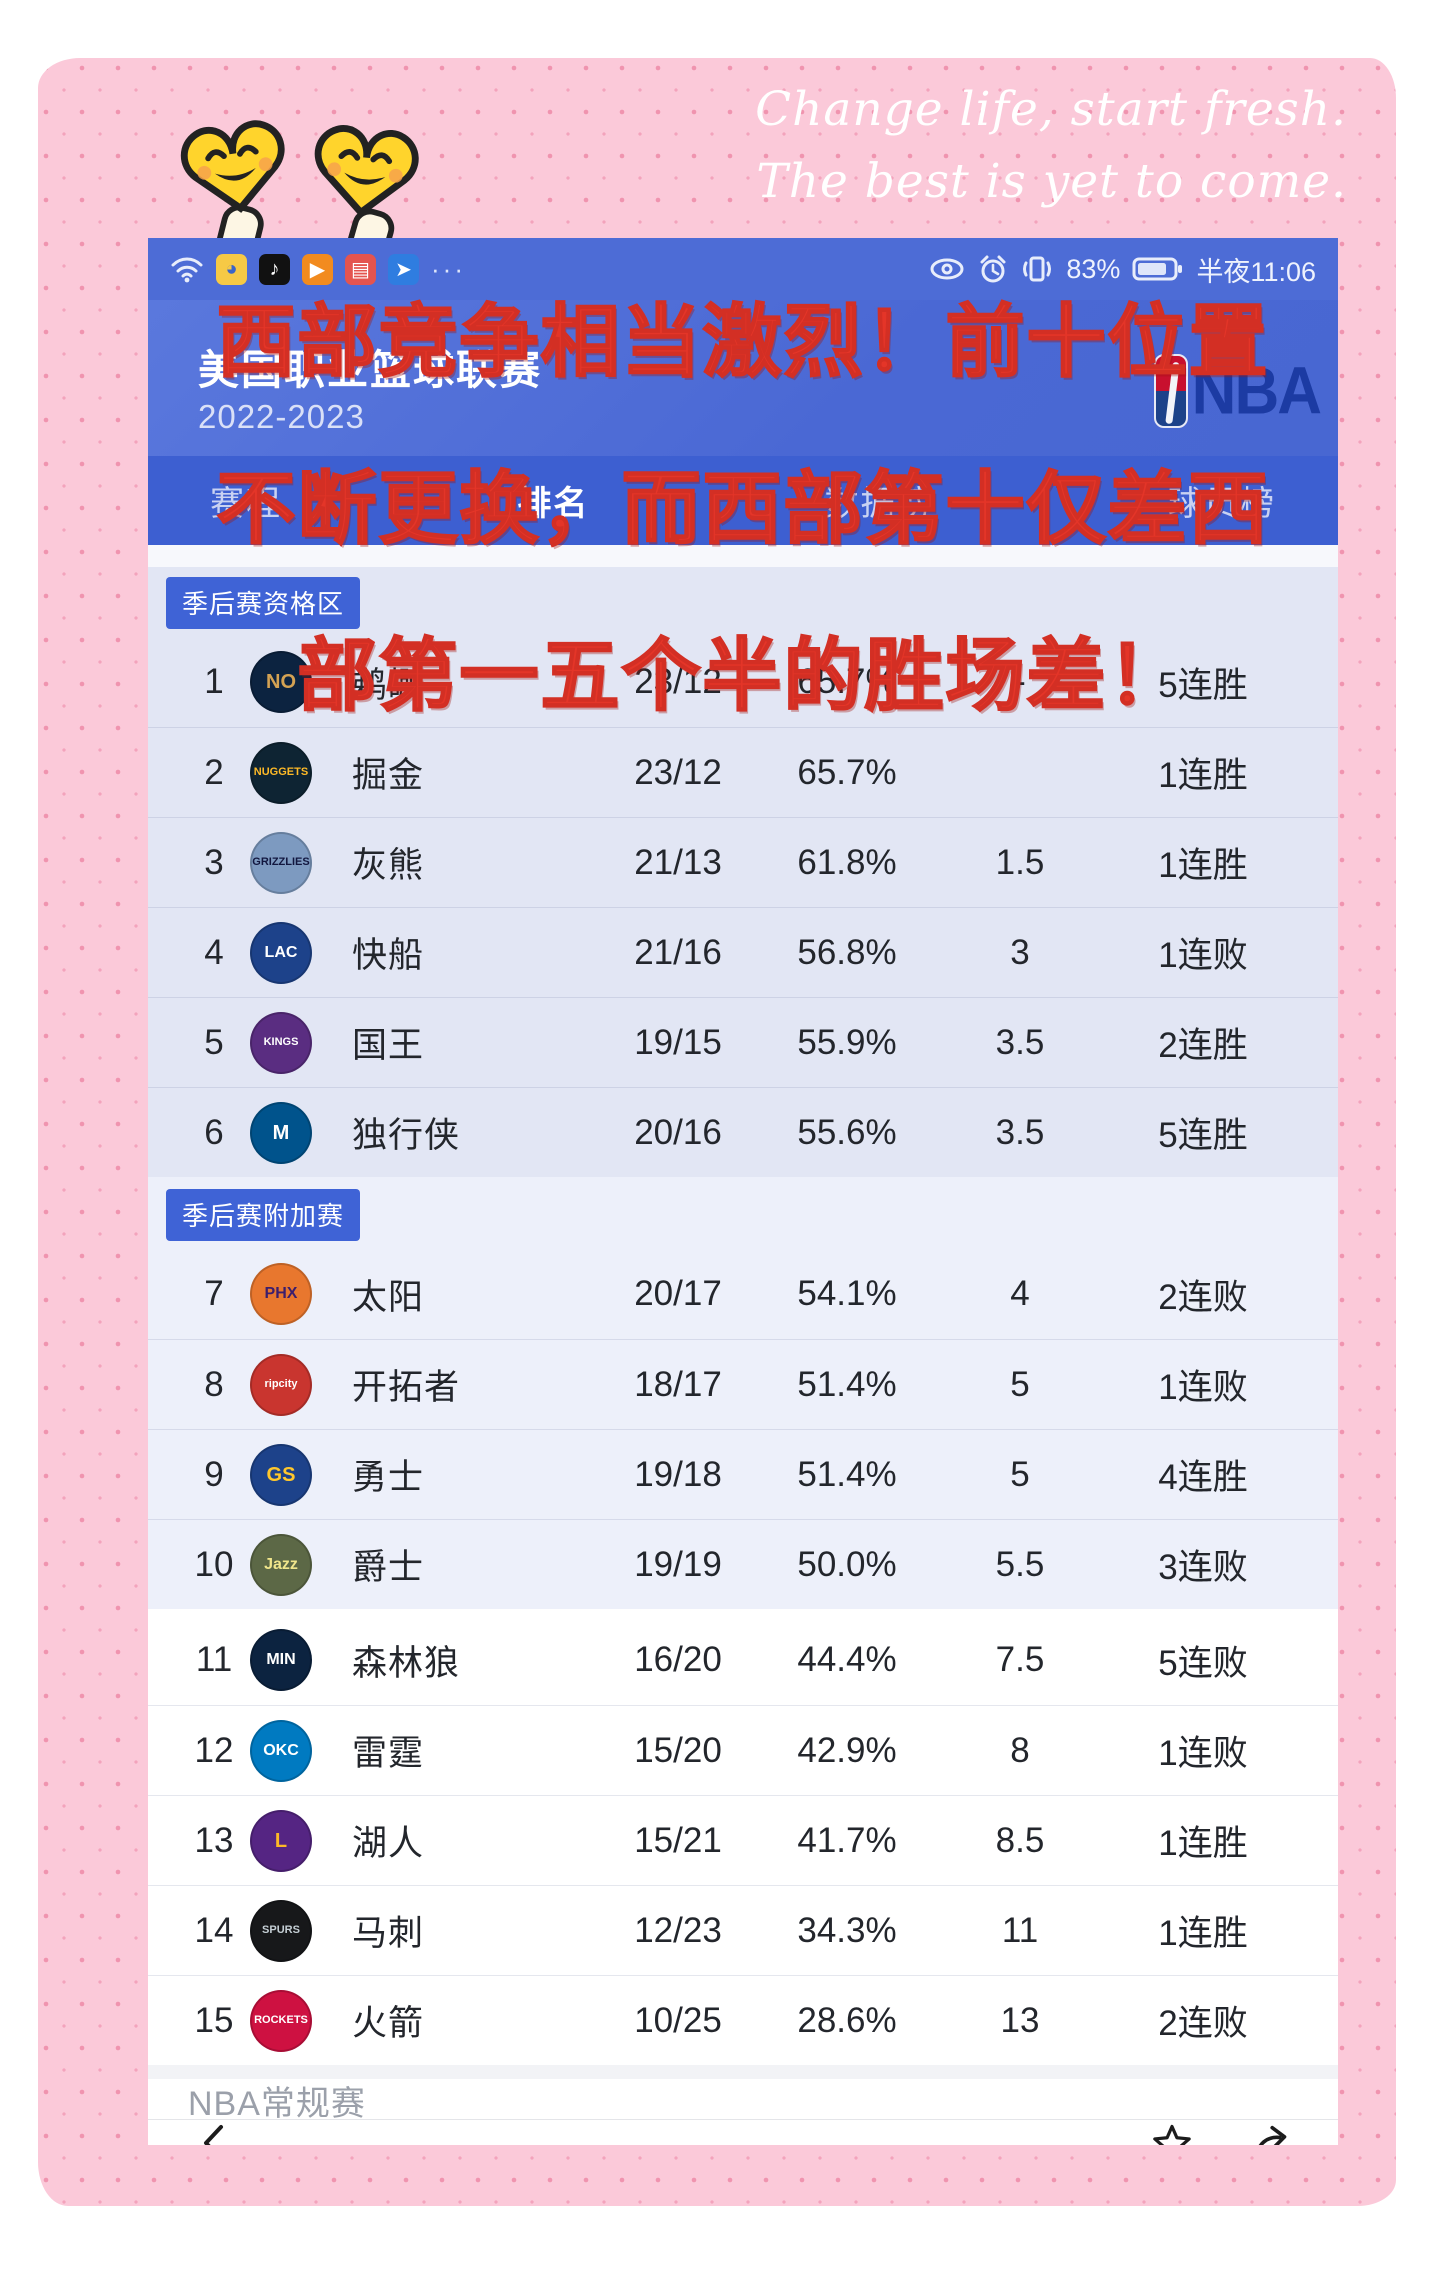 This screenshot has height=2281, width=1443. I want to click on standings-row: 2 NUGGETS 掘金 23/12 65.7% 1连胜, so click(743, 772).